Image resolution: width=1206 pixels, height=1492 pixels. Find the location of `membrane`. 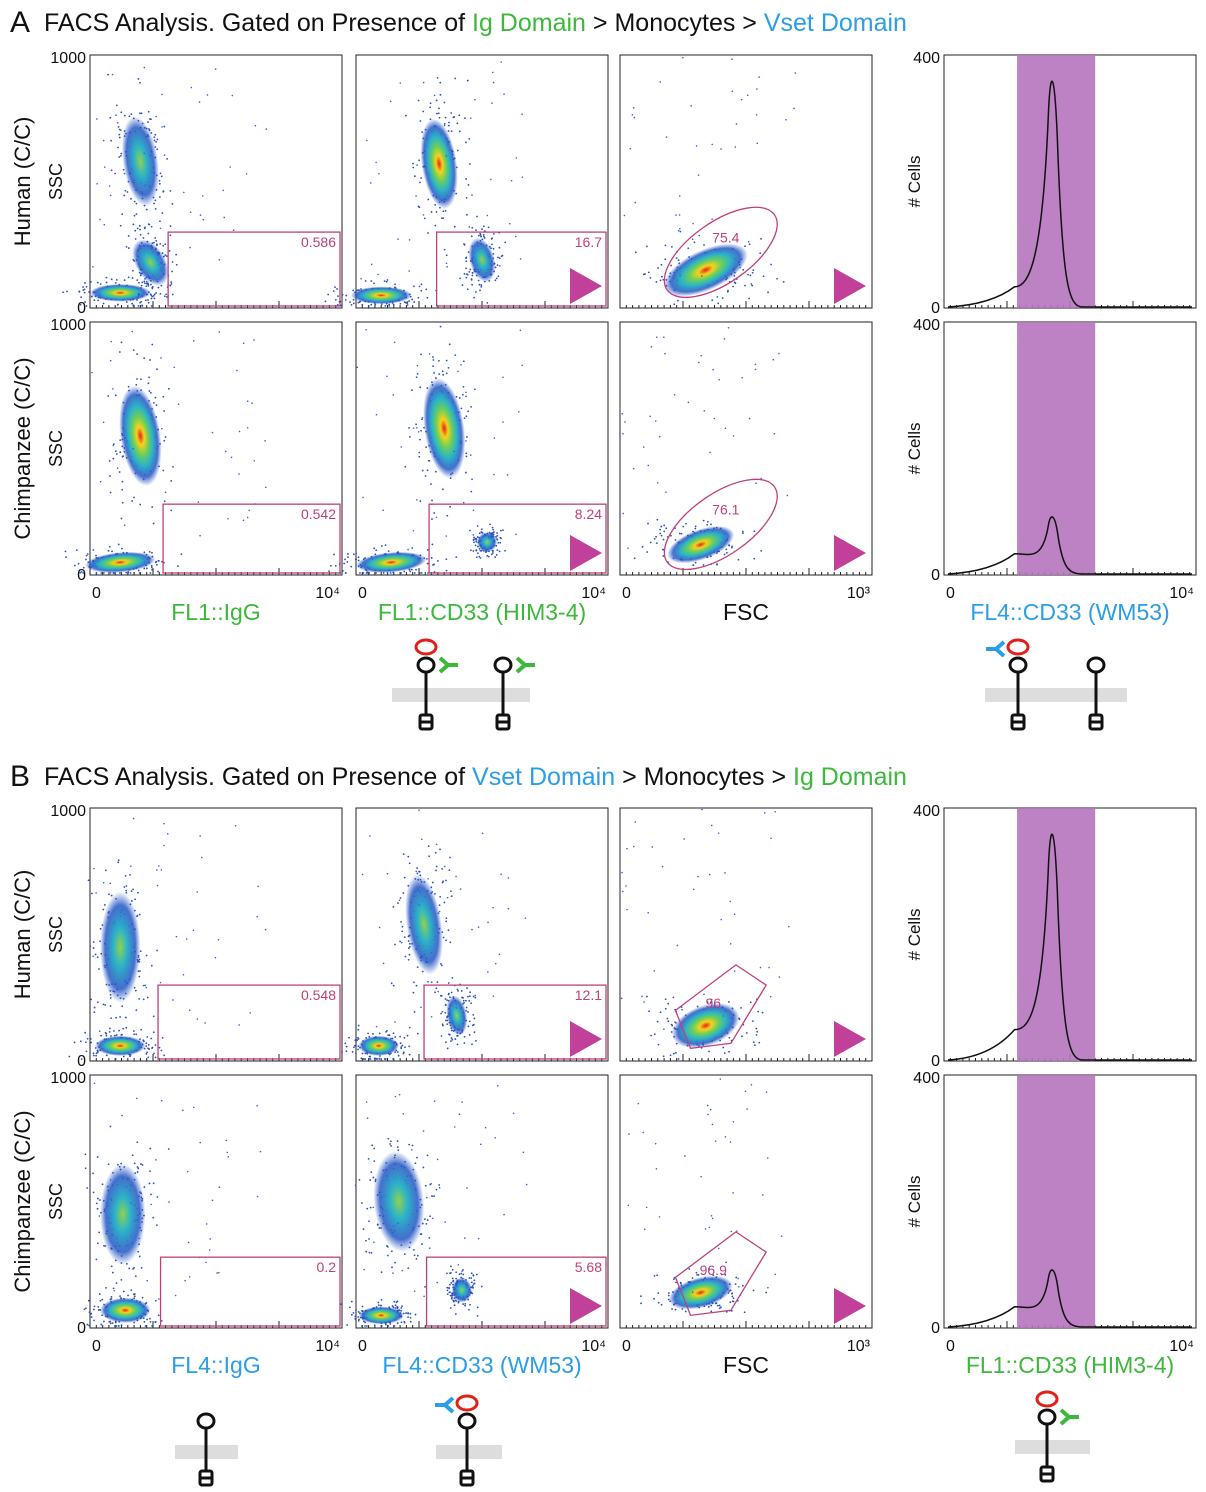

membrane is located at coordinates (469, 1452).